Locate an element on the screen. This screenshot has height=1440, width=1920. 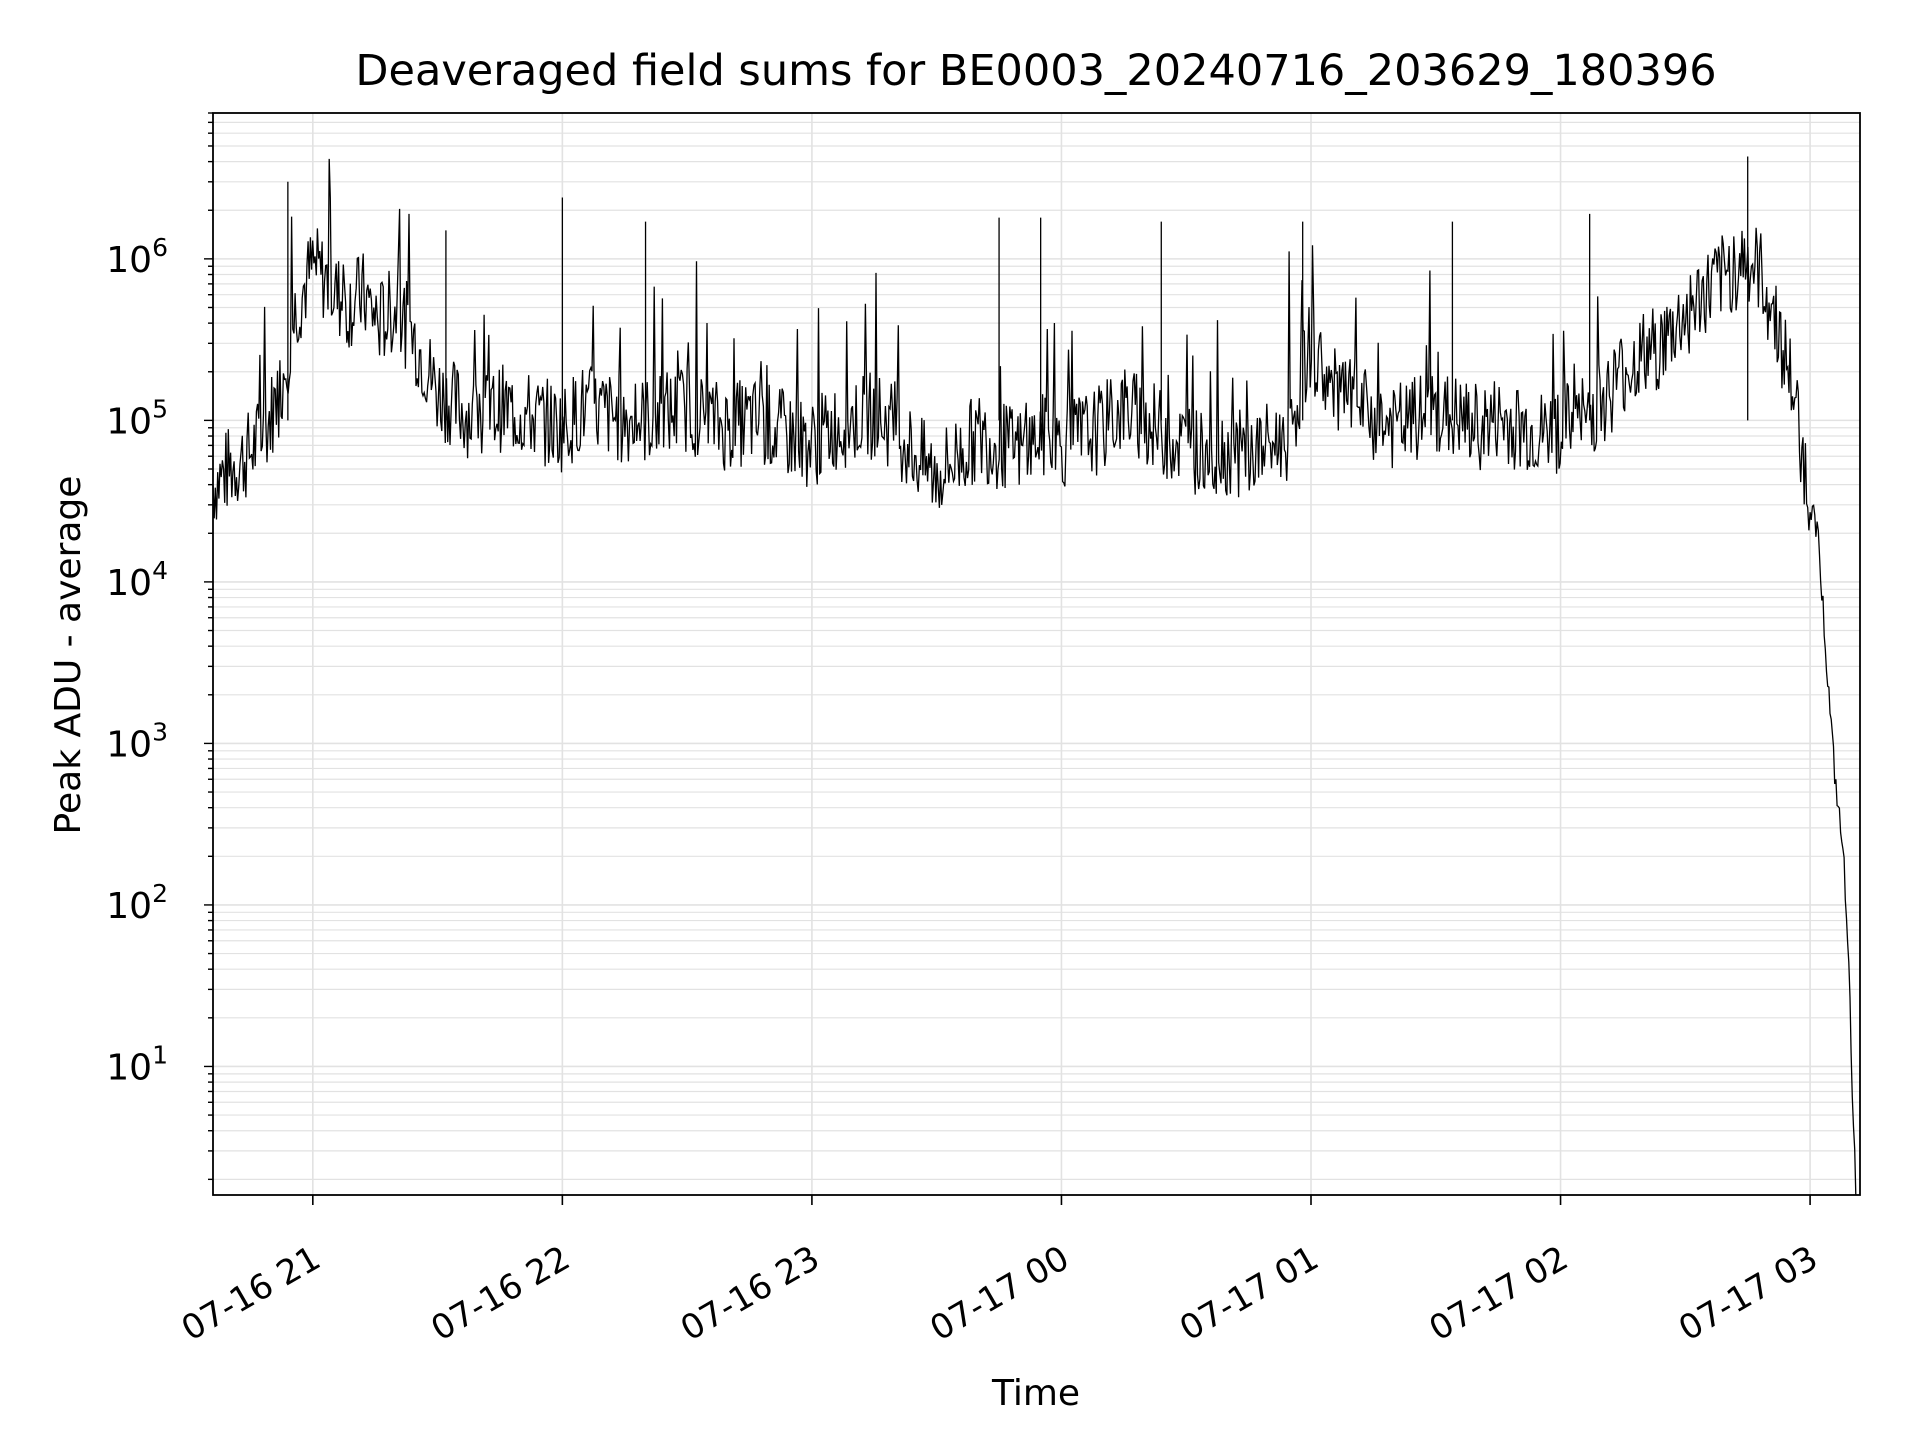
x-axis-label: Time is located at coordinates (1035, 1393).